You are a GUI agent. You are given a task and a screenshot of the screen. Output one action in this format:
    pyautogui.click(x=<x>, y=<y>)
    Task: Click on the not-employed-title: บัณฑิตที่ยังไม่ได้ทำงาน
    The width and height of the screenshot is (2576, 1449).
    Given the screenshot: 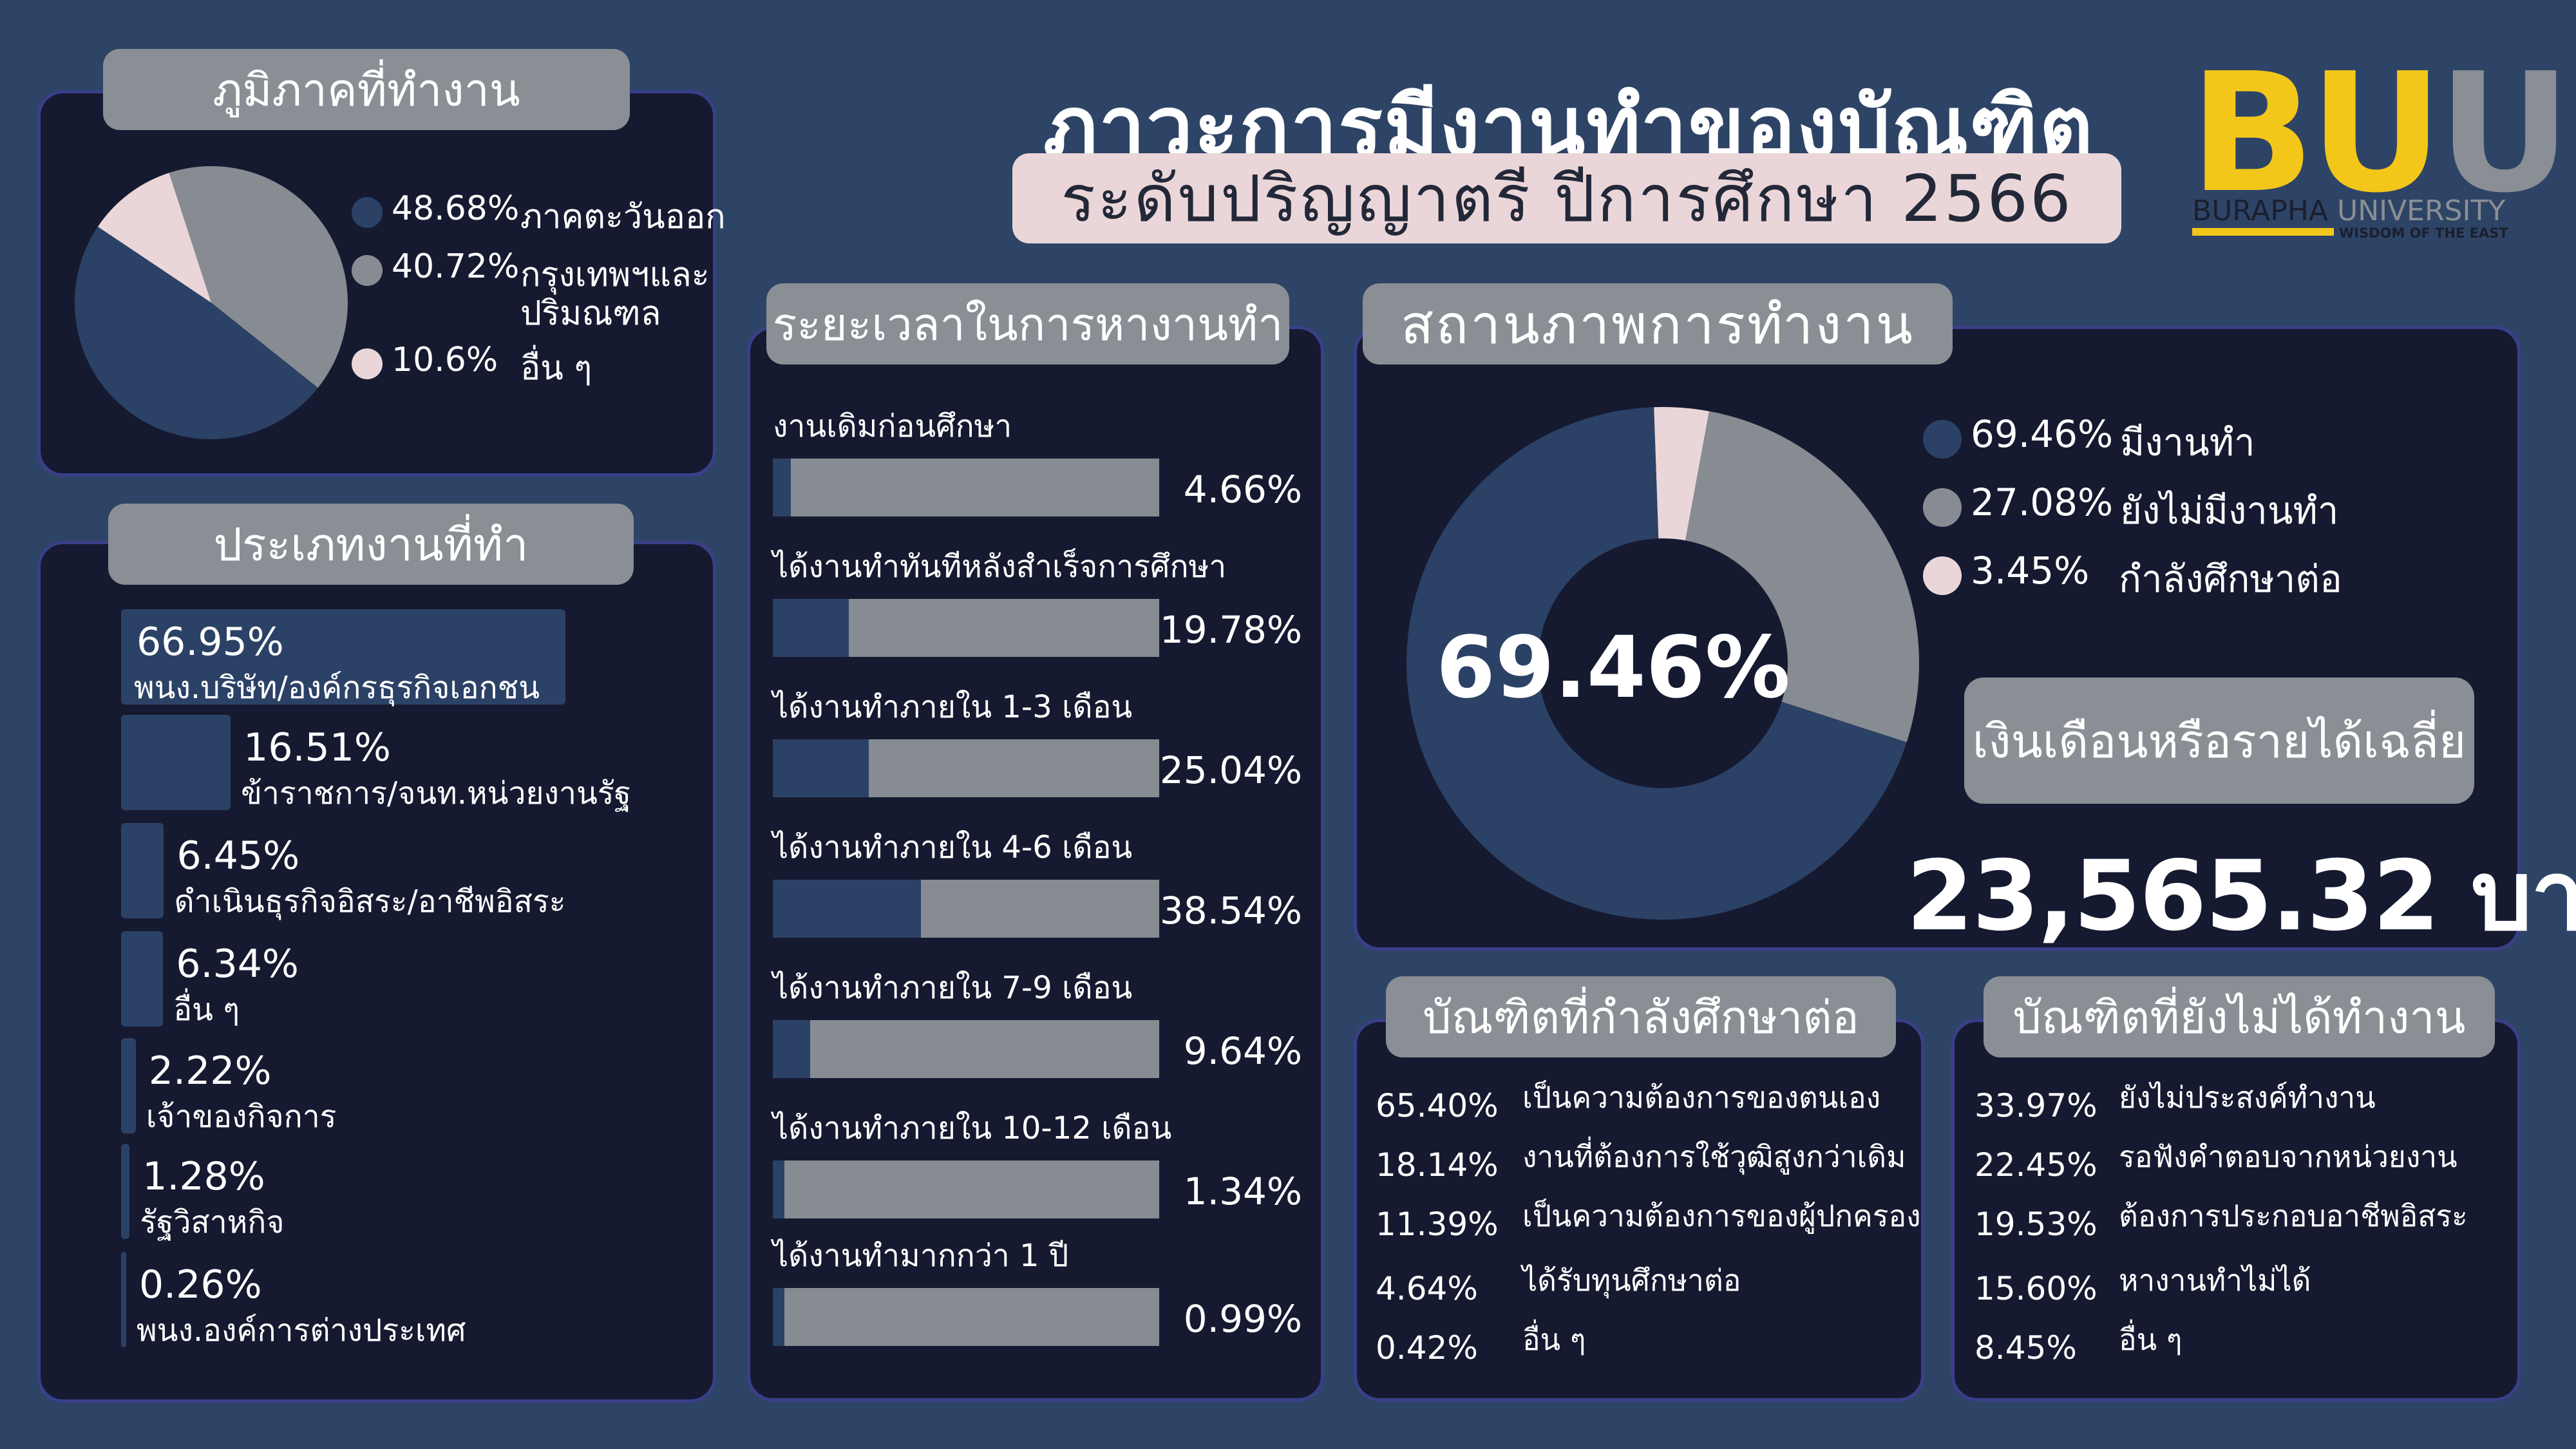 What is the action you would take?
    pyautogui.click(x=2239, y=1016)
    